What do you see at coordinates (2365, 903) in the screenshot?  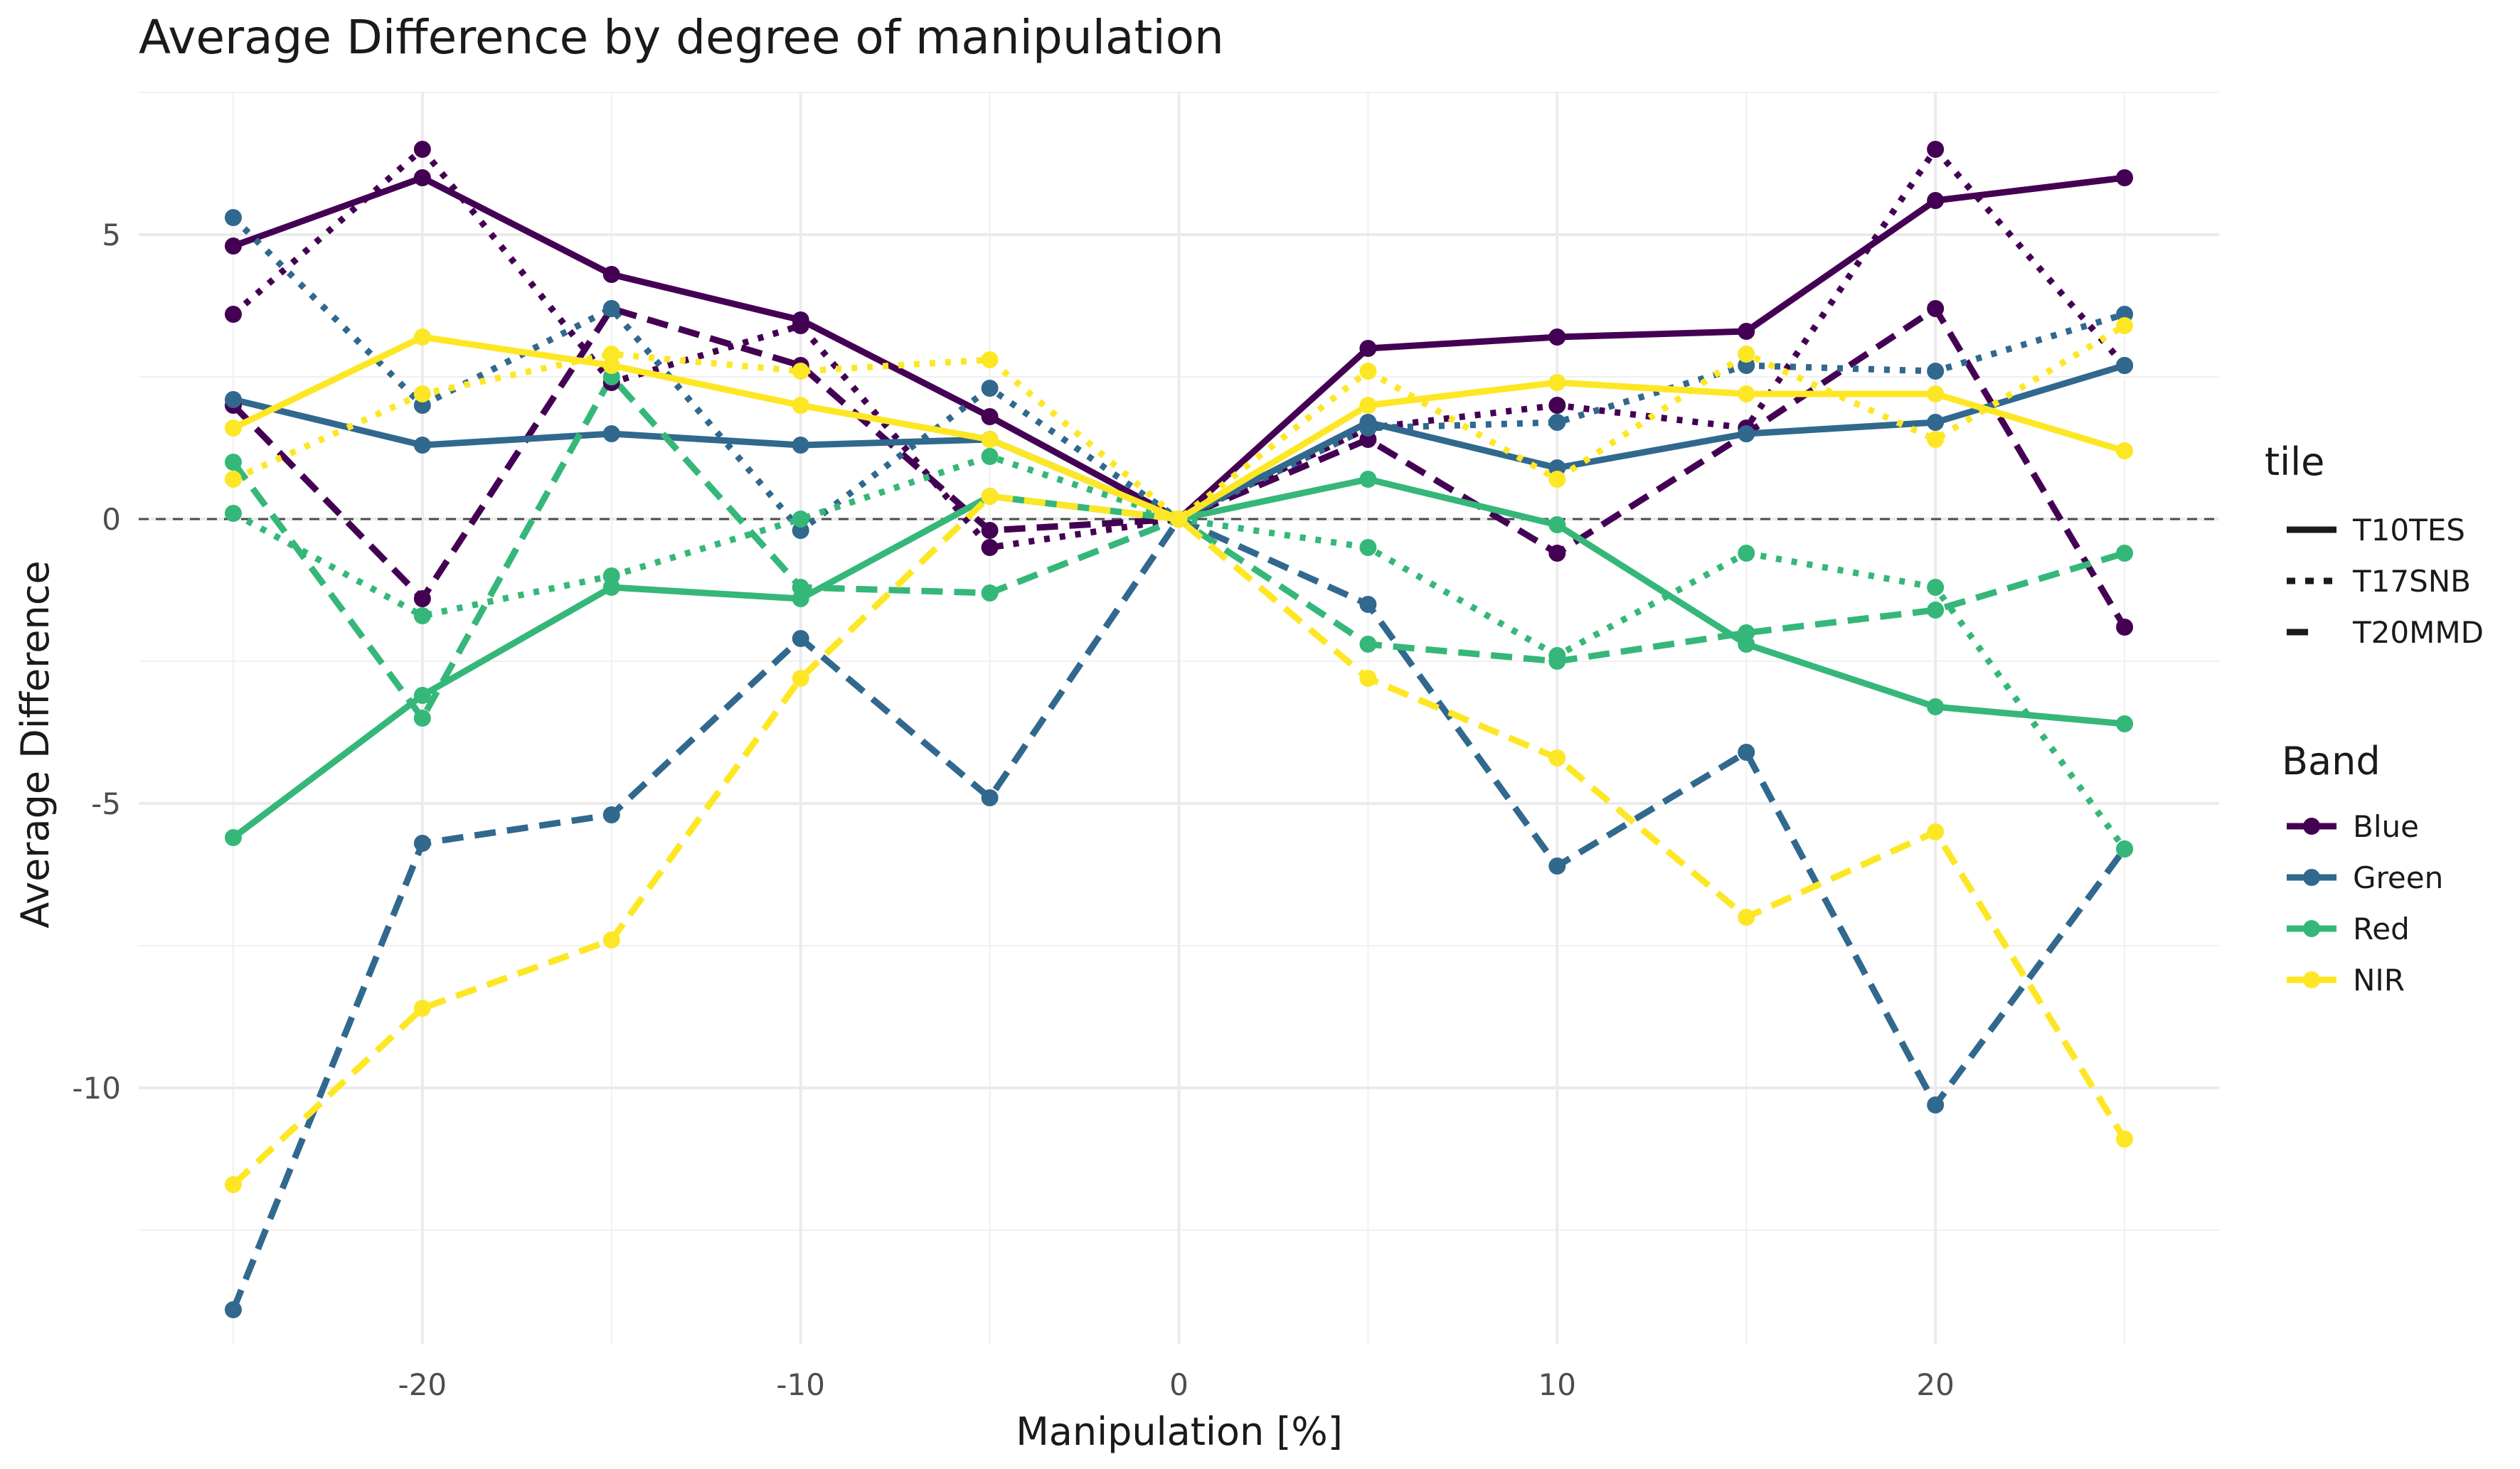 I see `legend-band-items: Blue Green Red NIR` at bounding box center [2365, 903].